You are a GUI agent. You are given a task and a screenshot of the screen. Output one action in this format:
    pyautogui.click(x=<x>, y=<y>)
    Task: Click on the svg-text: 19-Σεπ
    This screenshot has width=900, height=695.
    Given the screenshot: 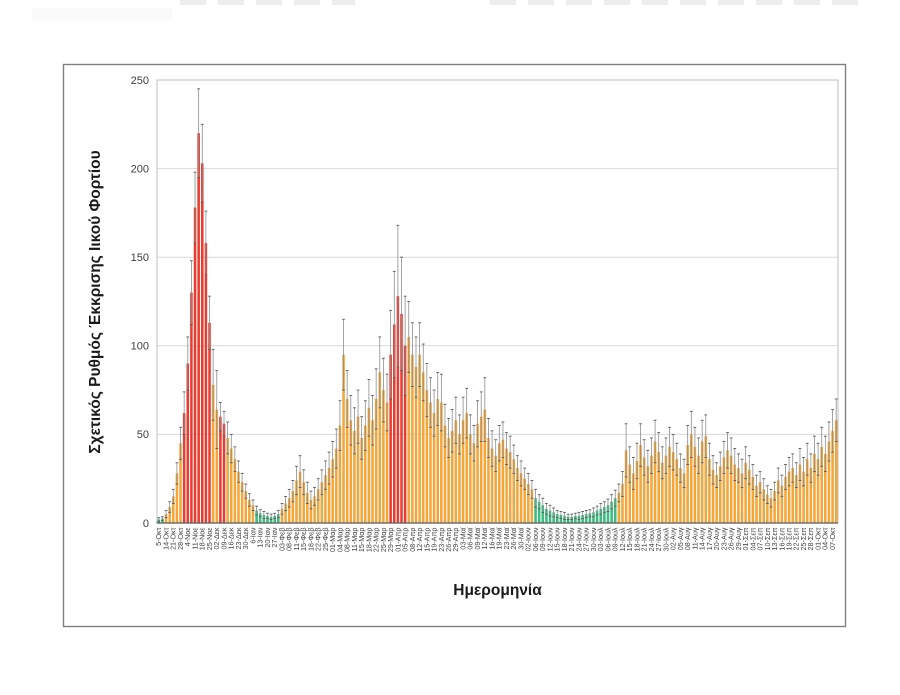 What is the action you would take?
    pyautogui.click(x=788, y=538)
    